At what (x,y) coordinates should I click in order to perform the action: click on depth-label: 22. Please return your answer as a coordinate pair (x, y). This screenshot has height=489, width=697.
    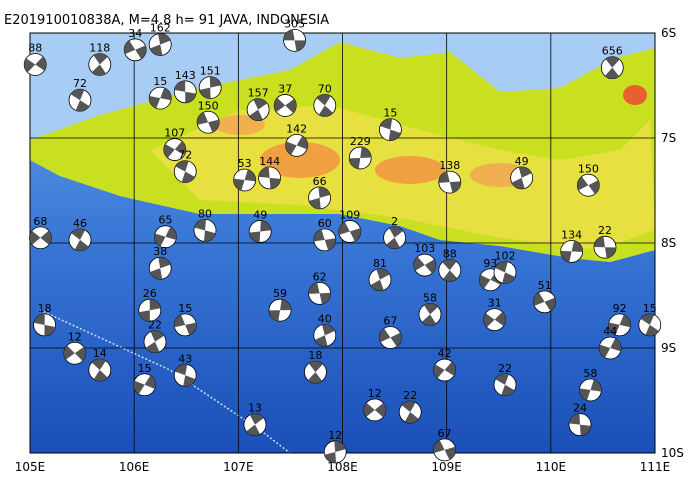
    Looking at the image, I should click on (155, 325).